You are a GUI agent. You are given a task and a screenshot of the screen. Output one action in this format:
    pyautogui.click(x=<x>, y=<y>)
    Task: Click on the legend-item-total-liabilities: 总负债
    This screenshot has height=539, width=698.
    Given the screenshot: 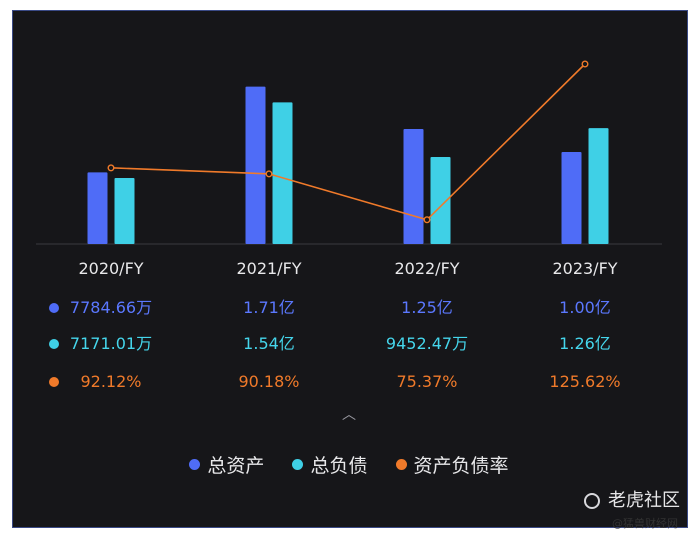 What is the action you would take?
    pyautogui.click(x=330, y=464)
    